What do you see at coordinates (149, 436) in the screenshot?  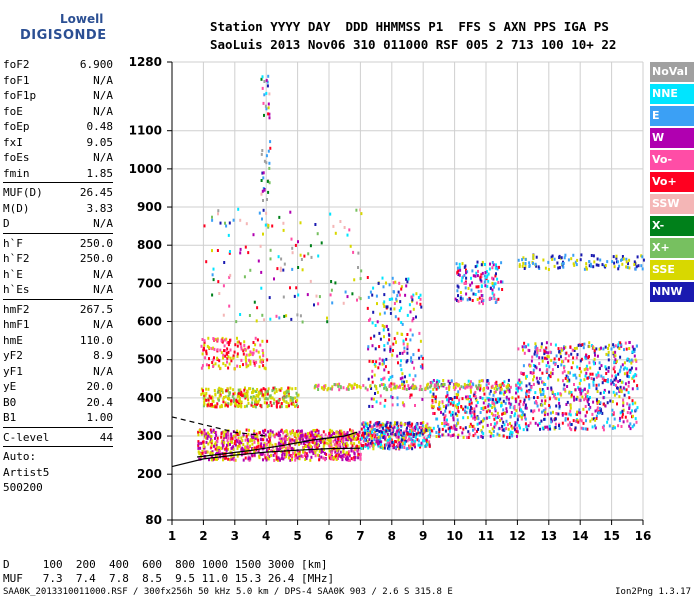 I see `y-tick-label: 300` at bounding box center [149, 436].